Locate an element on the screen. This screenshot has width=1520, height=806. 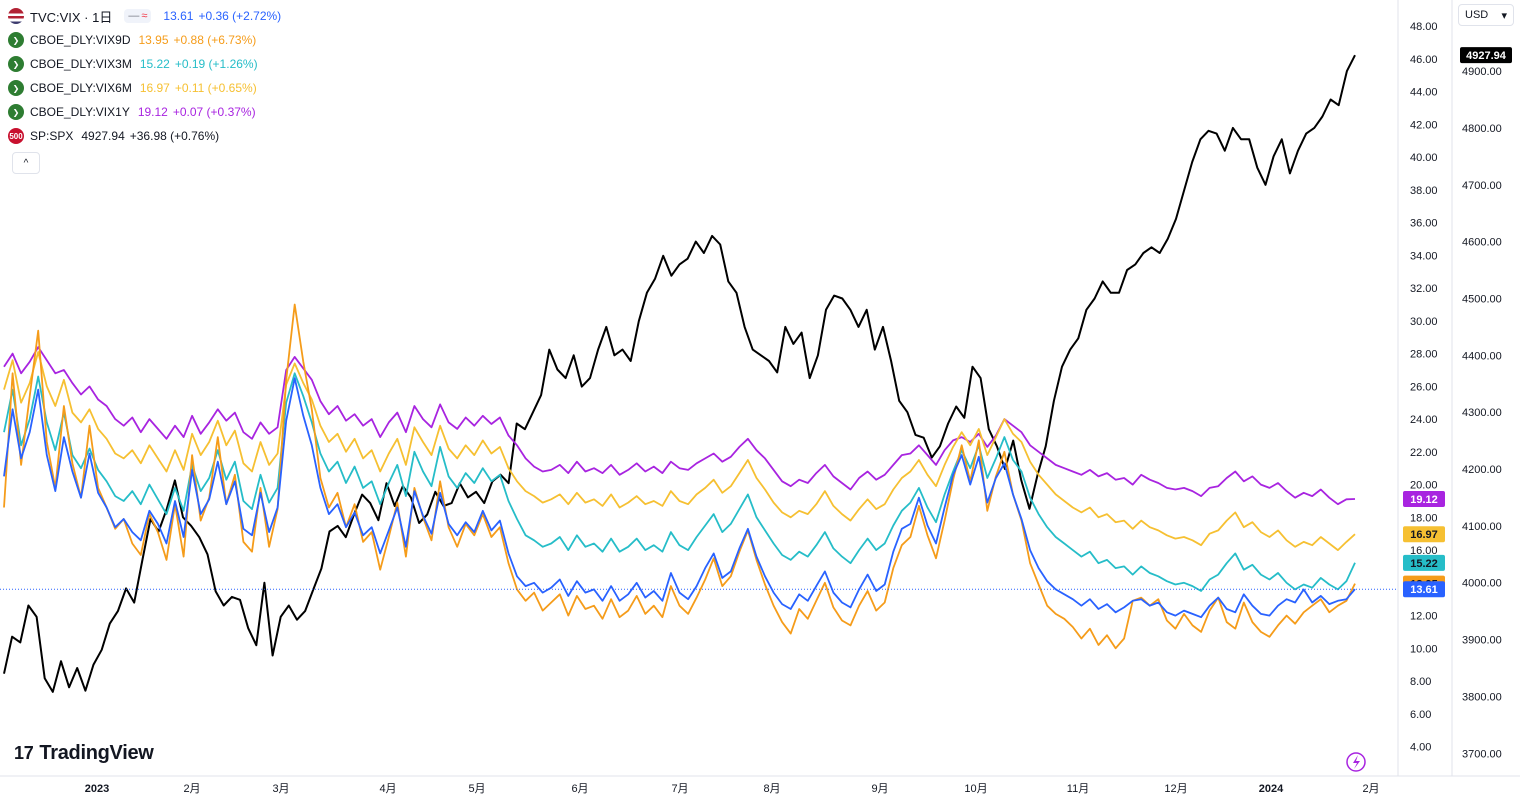
time-axis-tick: 12月 is located at coordinates (1175, 789).